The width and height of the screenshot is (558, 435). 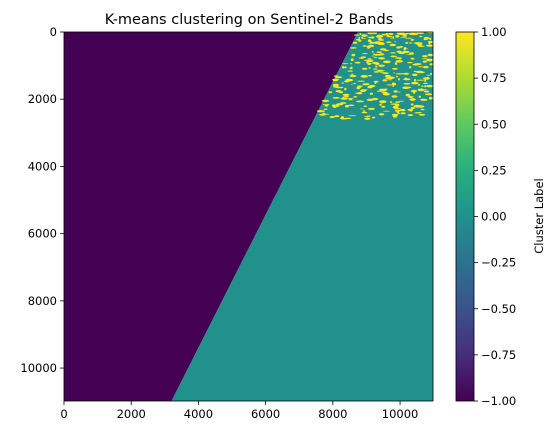 What do you see at coordinates (400, 414) in the screenshot?
I see `x-tick-label: 10000` at bounding box center [400, 414].